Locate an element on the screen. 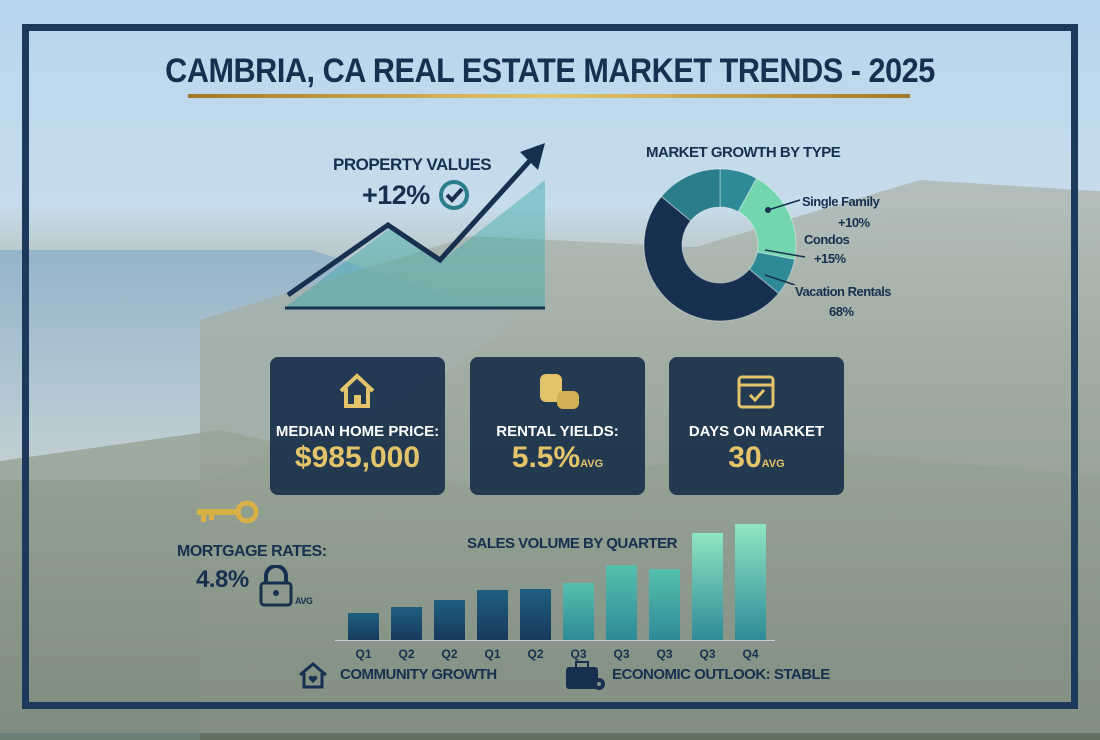  bar-chart-title: SALES VOLUME BY QUARTER is located at coordinates (572, 543).